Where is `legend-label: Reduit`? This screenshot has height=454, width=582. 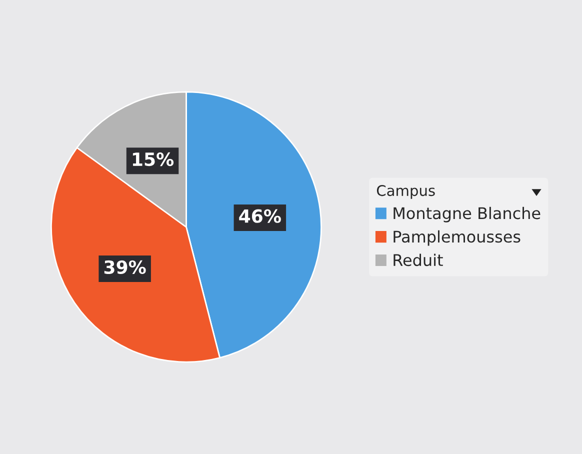 legend-label: Reduit is located at coordinates (418, 260).